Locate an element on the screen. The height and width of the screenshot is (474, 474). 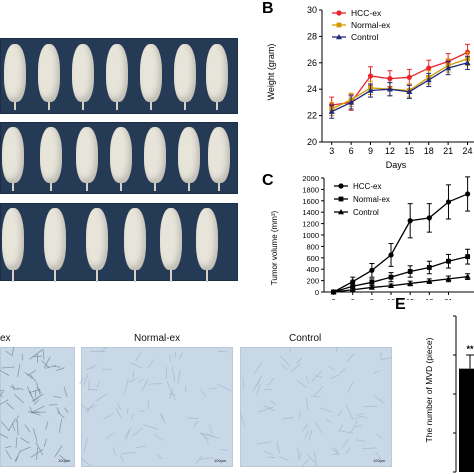
x-tick-label: 21 is located at coordinates (448, 151).